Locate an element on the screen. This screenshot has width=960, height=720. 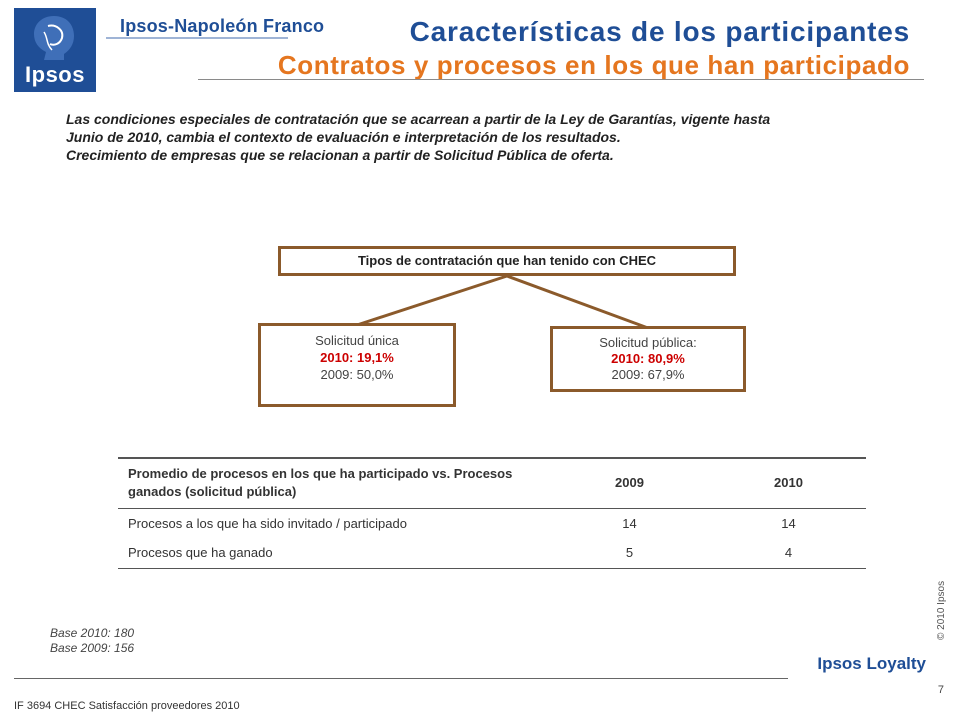
table-header-2009: 2009 is located at coordinates (627, 483).